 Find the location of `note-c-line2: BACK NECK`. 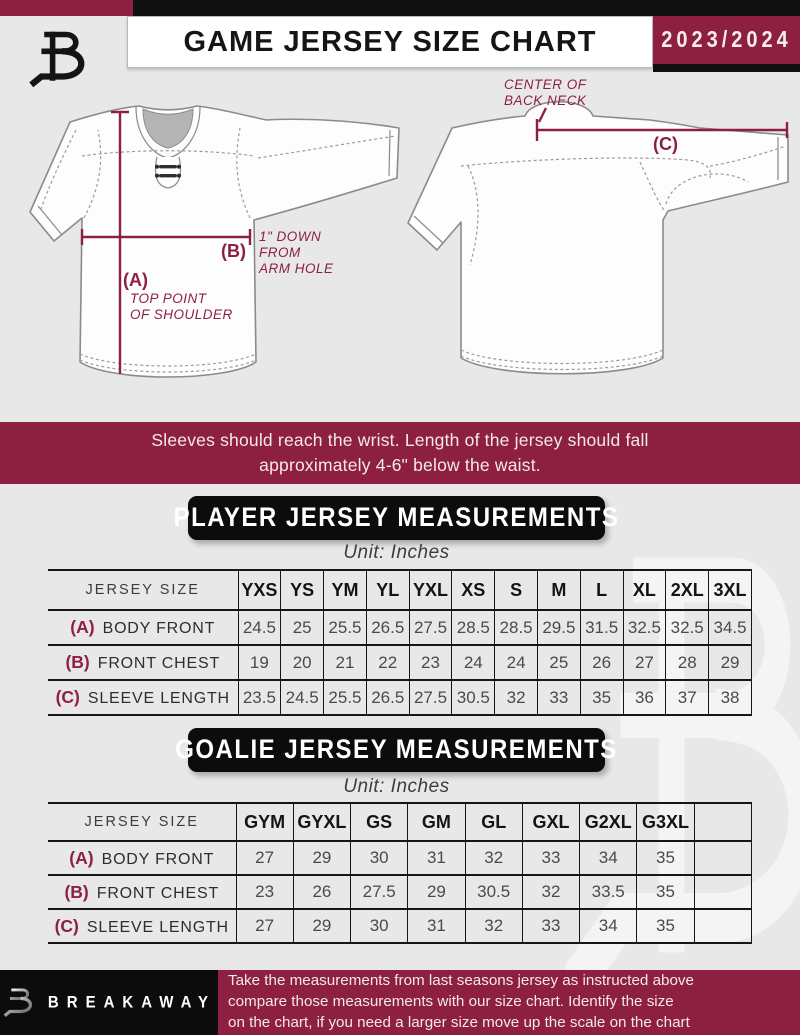

note-c-line2: BACK NECK is located at coordinates (545, 100).